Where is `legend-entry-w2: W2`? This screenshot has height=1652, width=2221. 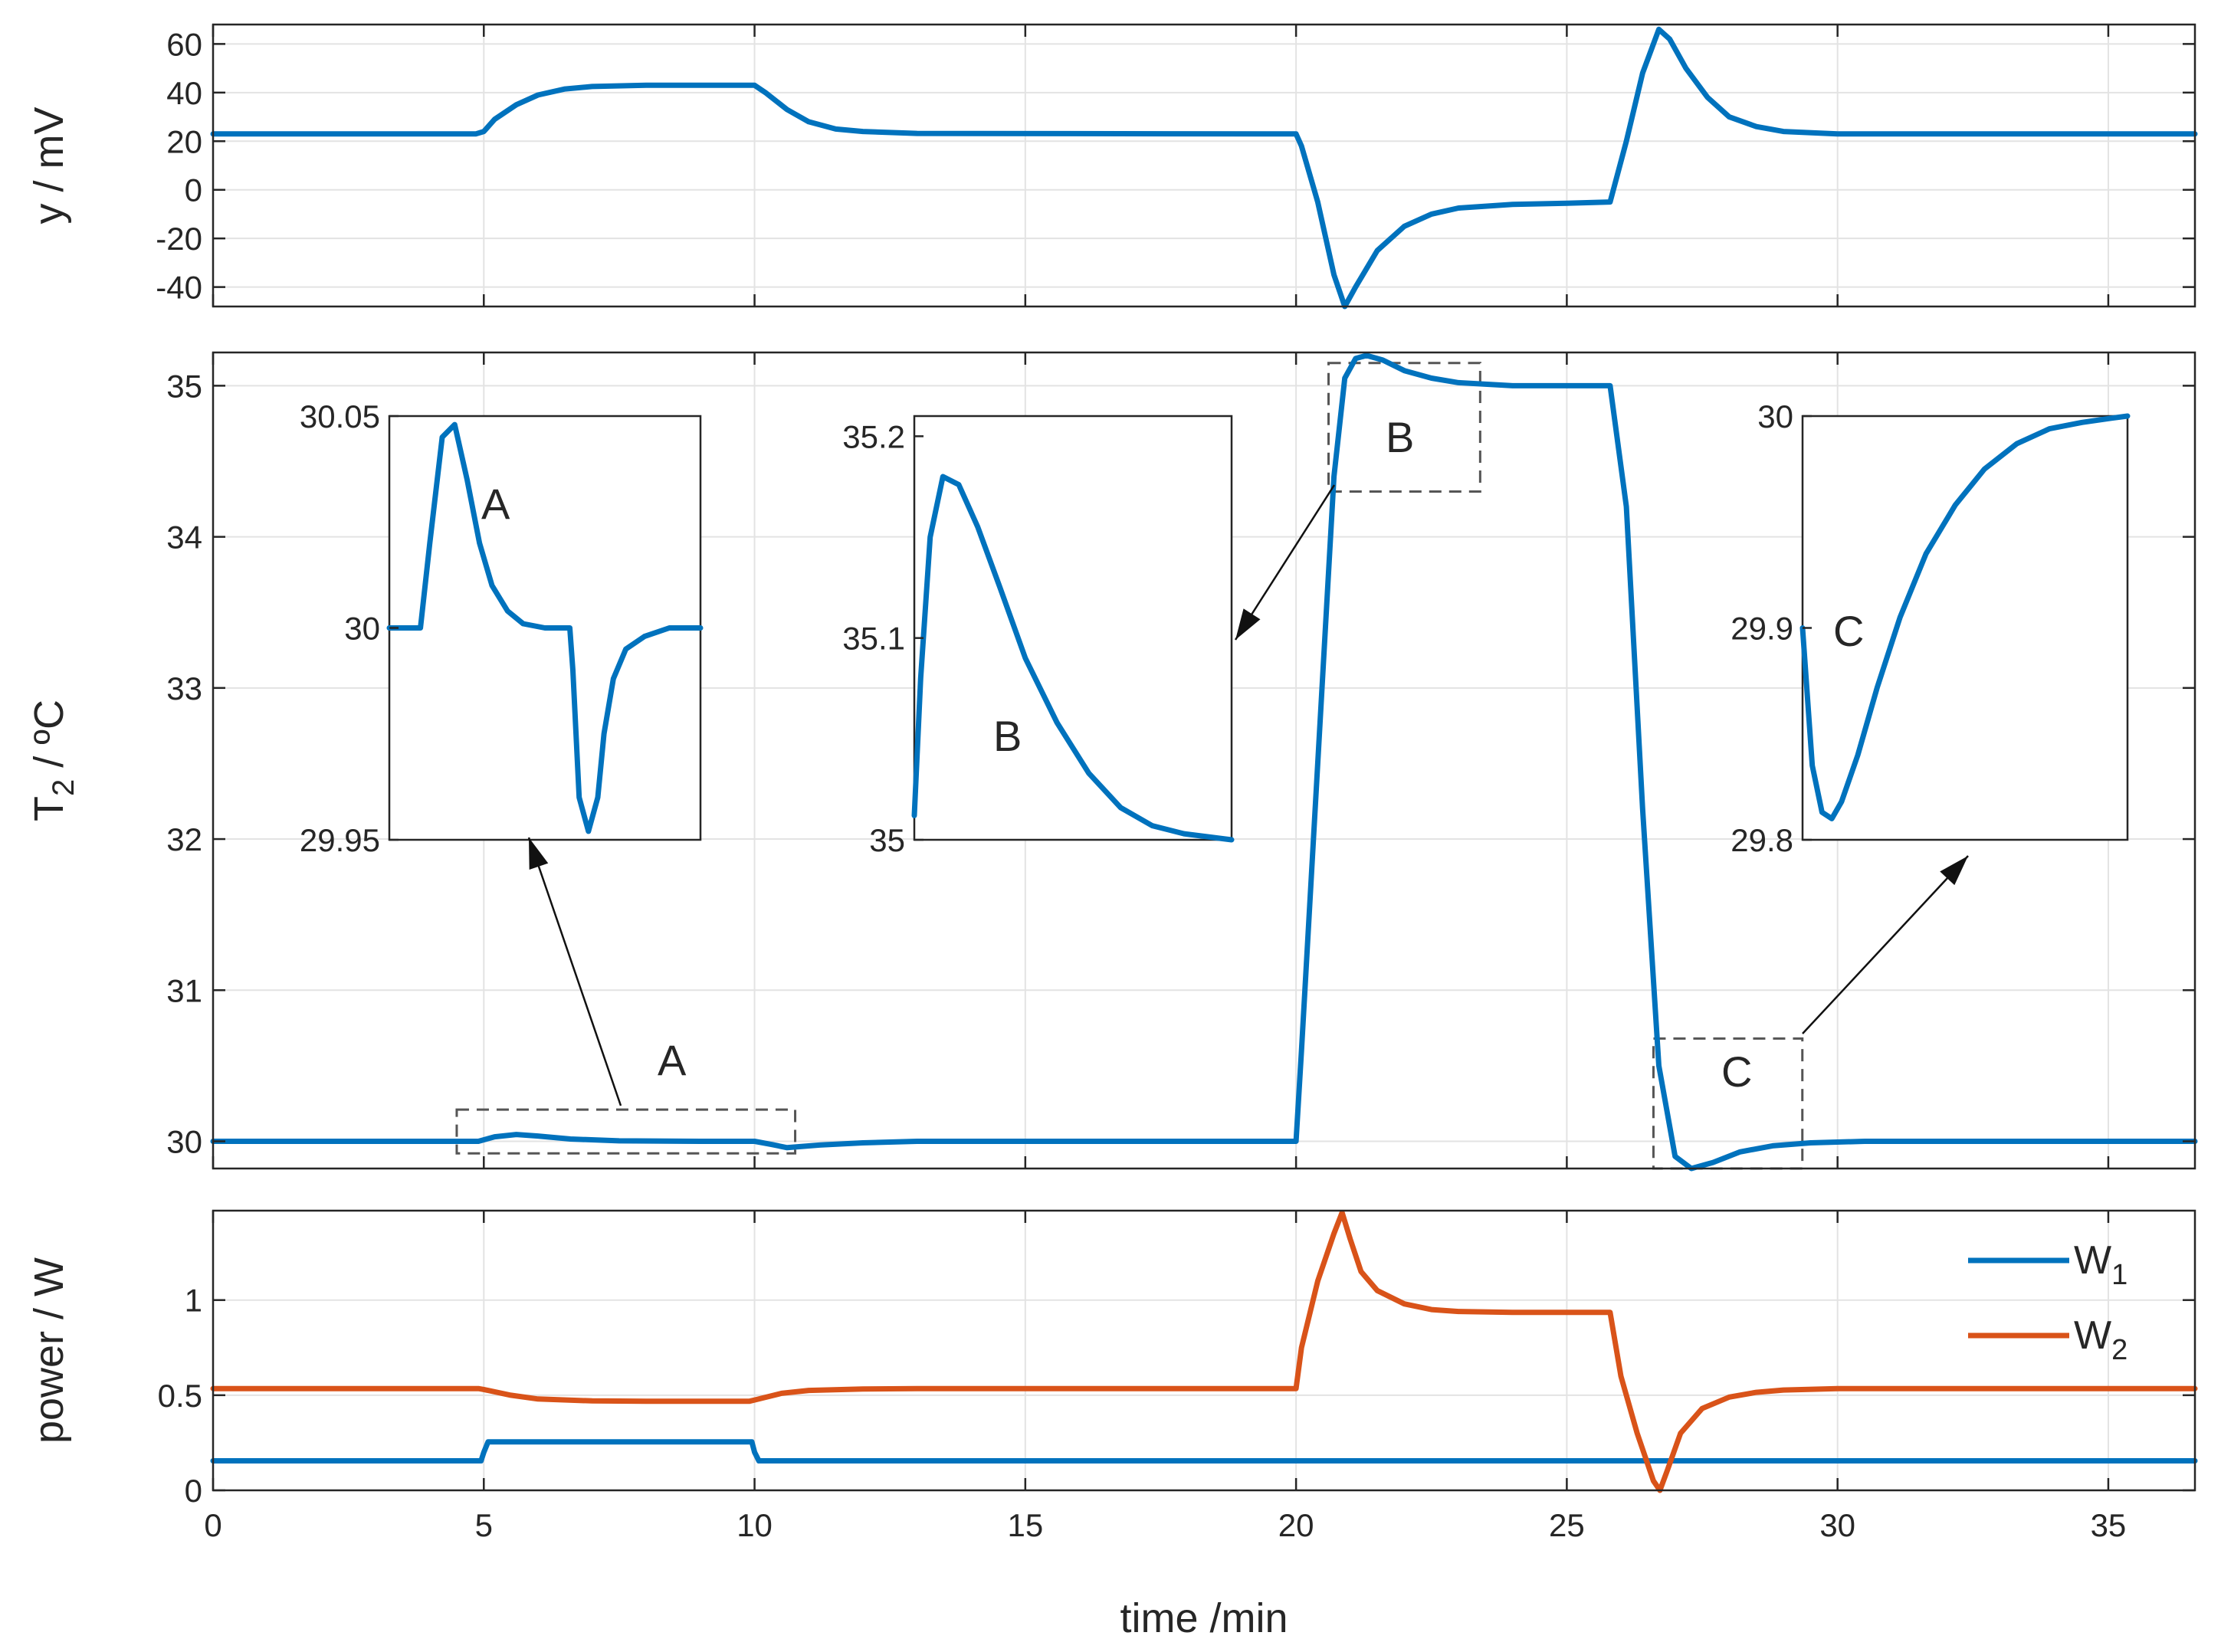 legend-entry-w2: W2 is located at coordinates (2101, 1339).